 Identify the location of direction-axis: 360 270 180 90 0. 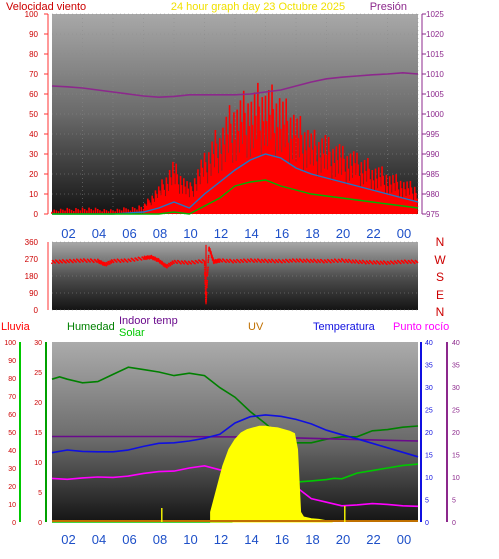
(37, 276).